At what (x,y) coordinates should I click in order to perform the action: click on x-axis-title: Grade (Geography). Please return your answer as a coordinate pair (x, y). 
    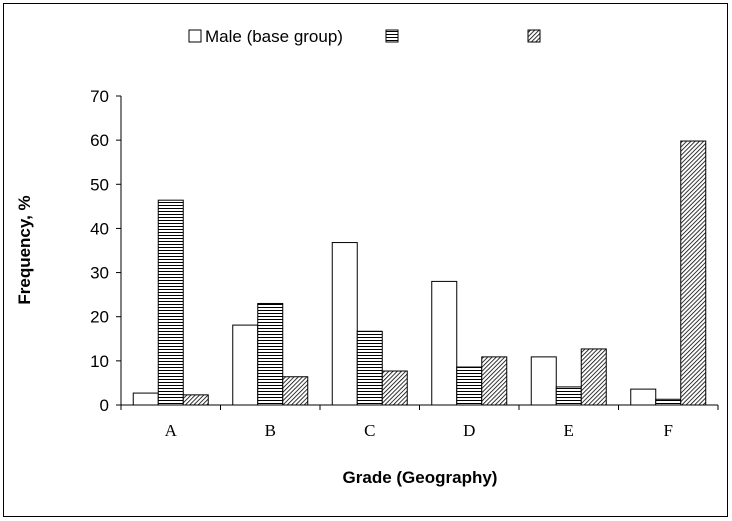
    Looking at the image, I should click on (420, 477).